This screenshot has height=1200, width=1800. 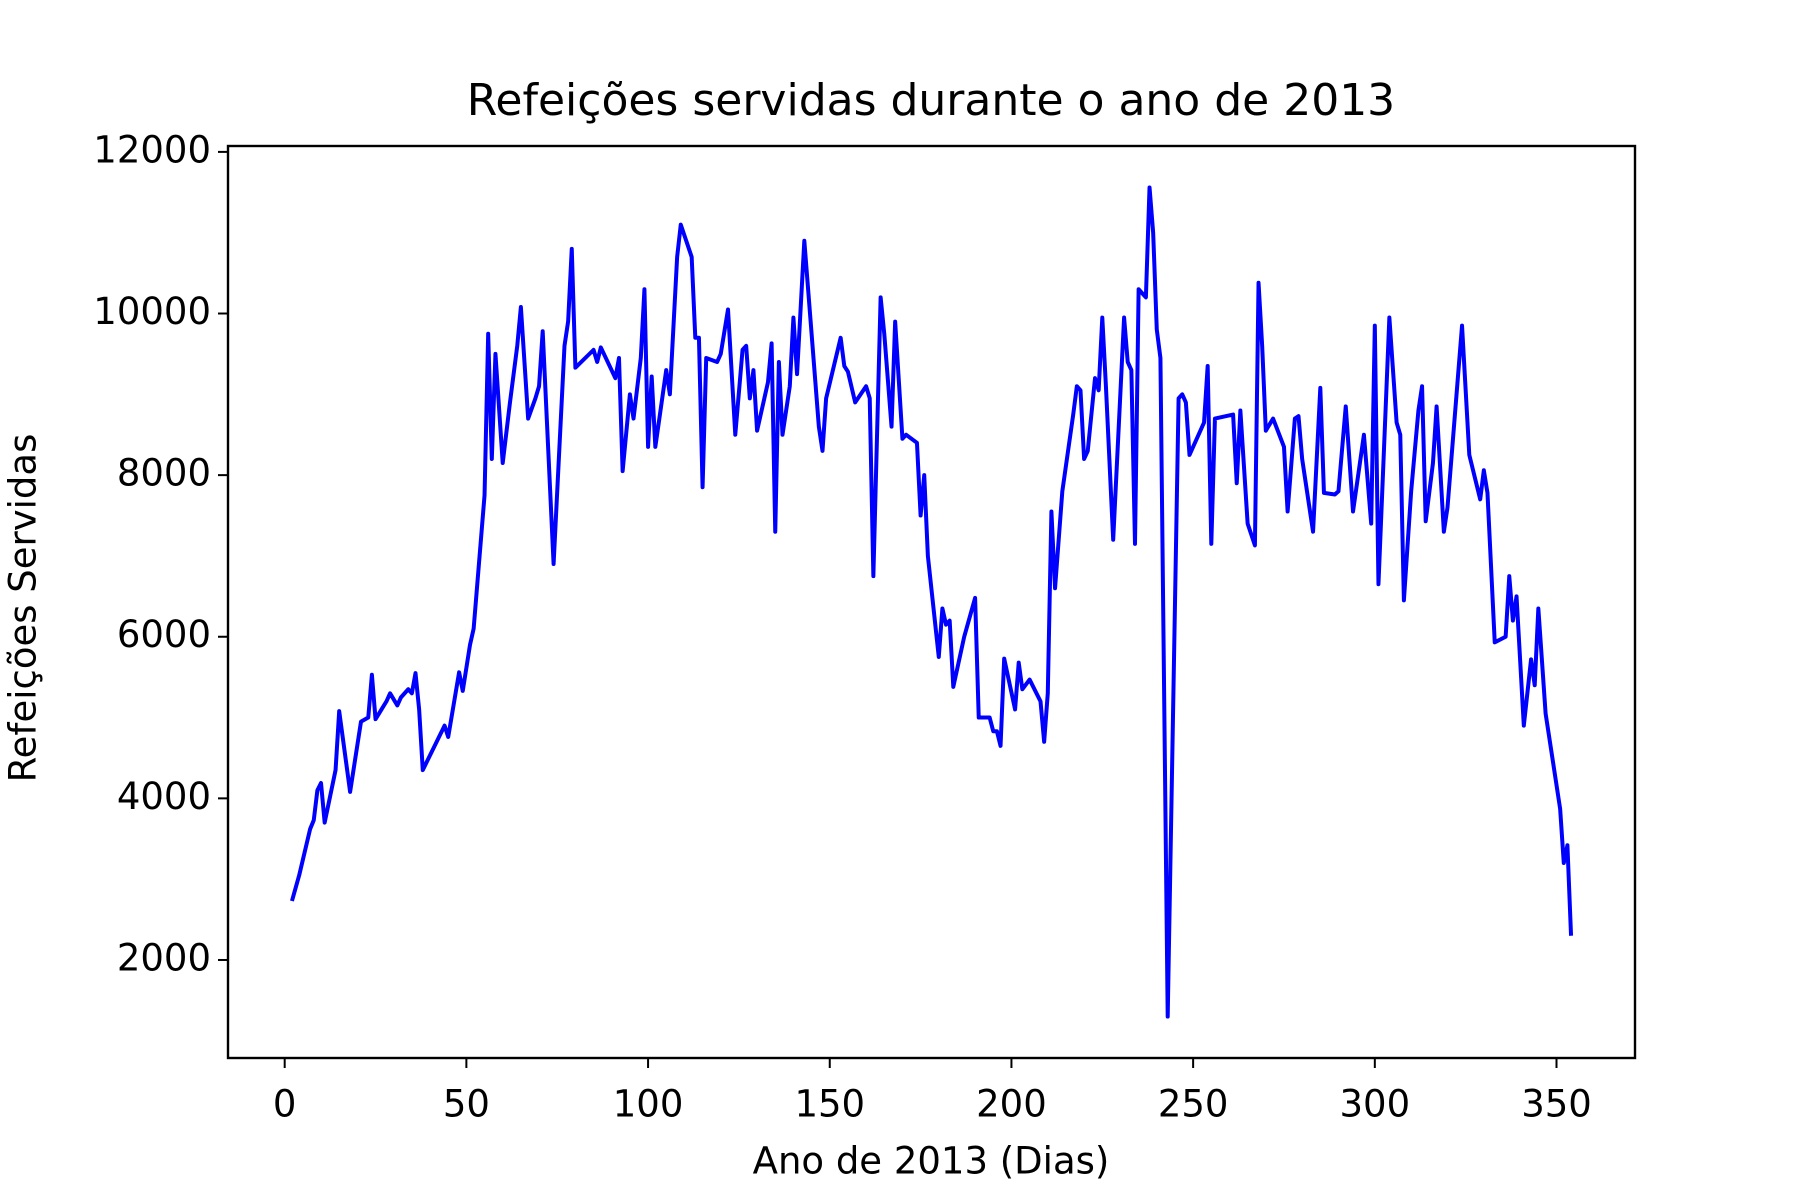 What do you see at coordinates (1556, 1104) in the screenshot?
I see `x-tick-label: 350` at bounding box center [1556, 1104].